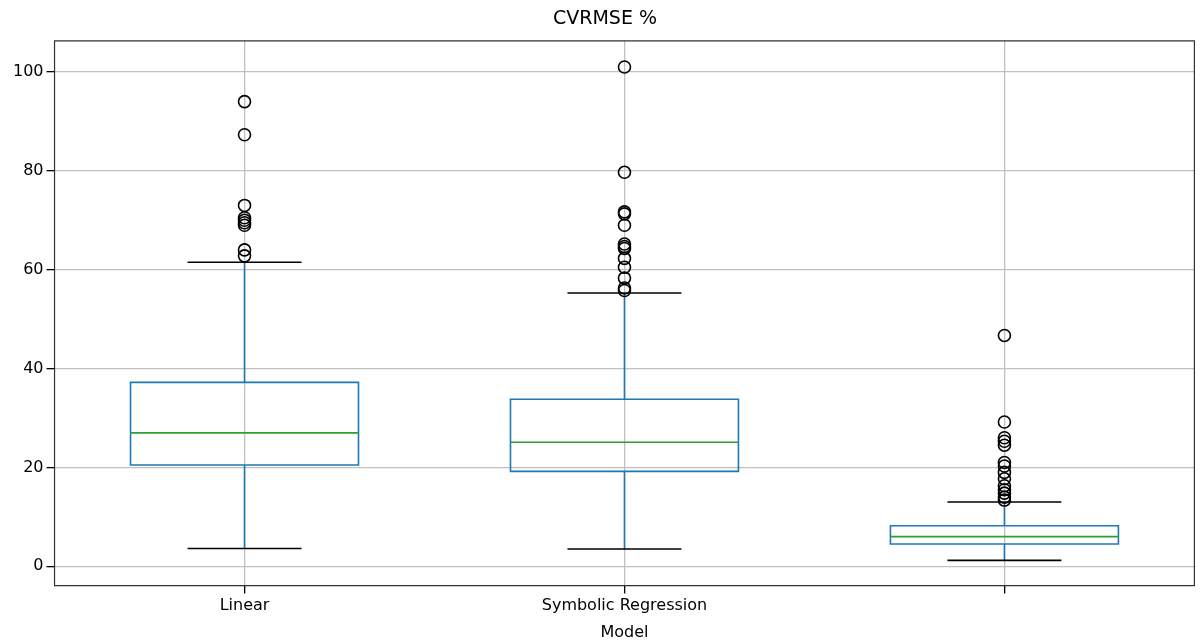  What do you see at coordinates (33, 268) in the screenshot?
I see `y-tick-label: 60` at bounding box center [33, 268].